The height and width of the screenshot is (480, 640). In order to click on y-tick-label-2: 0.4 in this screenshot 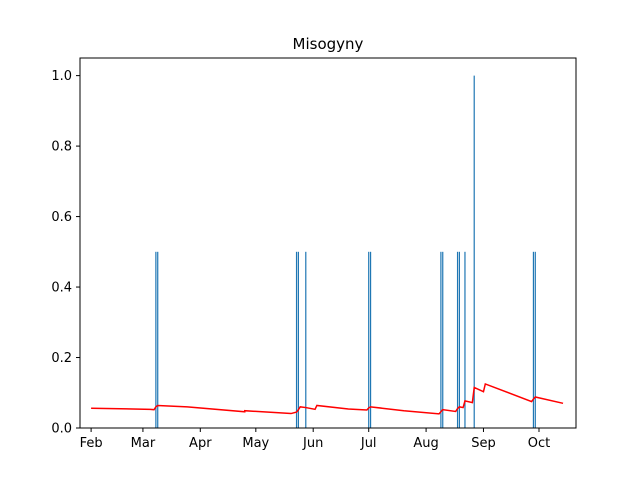, I will do `click(61, 288)`.